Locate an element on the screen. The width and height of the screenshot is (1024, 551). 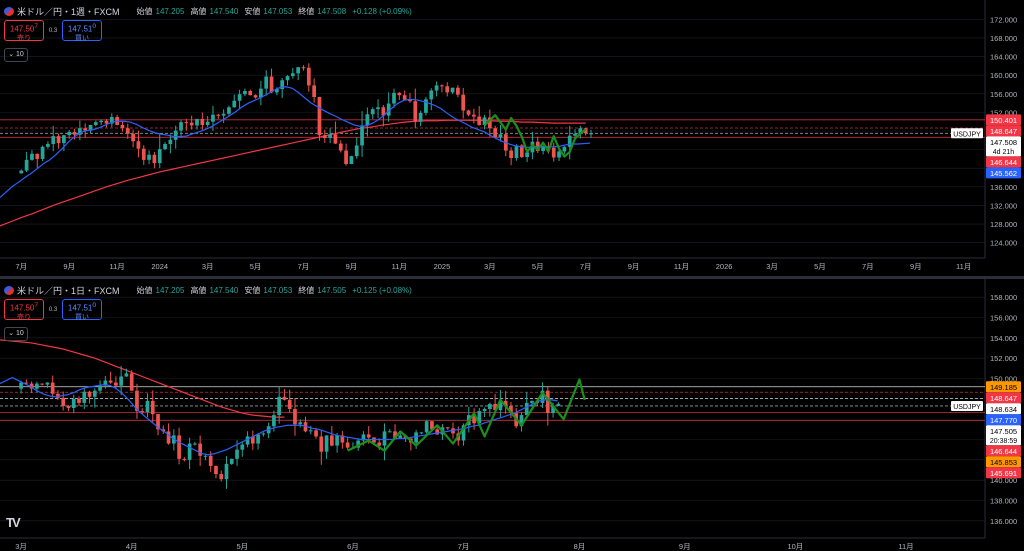
daily-long-ma-line is located at coordinates (142, 378).